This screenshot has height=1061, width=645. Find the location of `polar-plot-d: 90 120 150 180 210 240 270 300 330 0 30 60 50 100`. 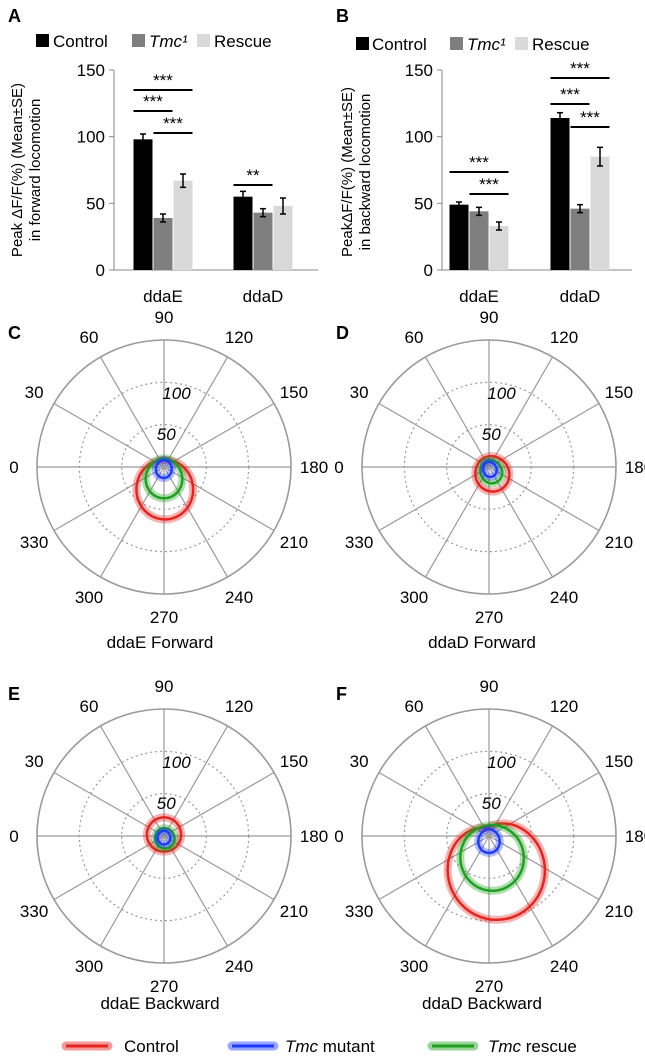

polar-plot-d: 90 120 150 180 210 240 270 300 330 0 30 60 50 100 is located at coordinates (489, 467).